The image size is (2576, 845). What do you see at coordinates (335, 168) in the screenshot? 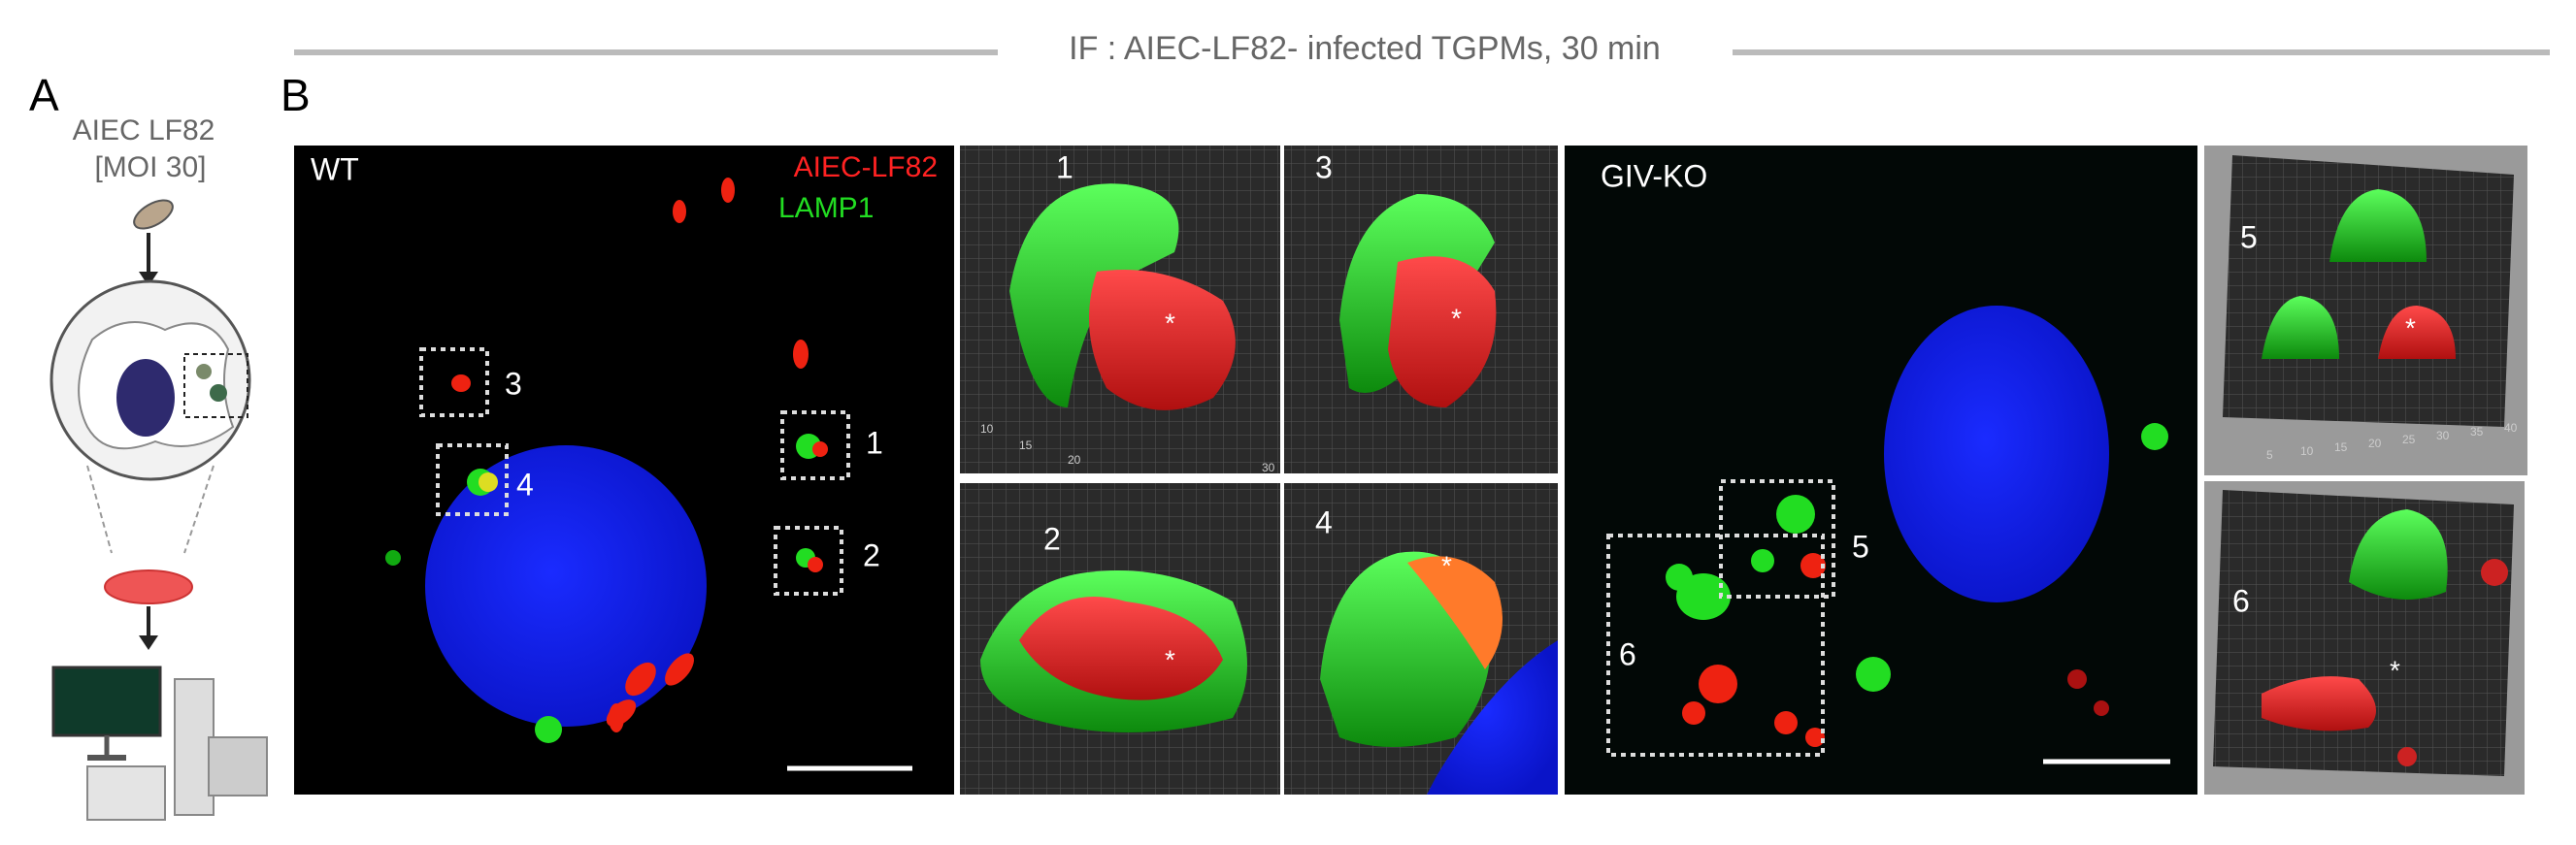
I see `wt-label: WT` at bounding box center [335, 168].